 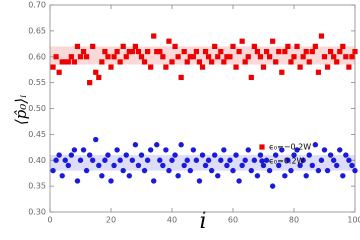 What do you see at coordinates (37, 212) in the screenshot?
I see `y-tick-label: 0.30` at bounding box center [37, 212].